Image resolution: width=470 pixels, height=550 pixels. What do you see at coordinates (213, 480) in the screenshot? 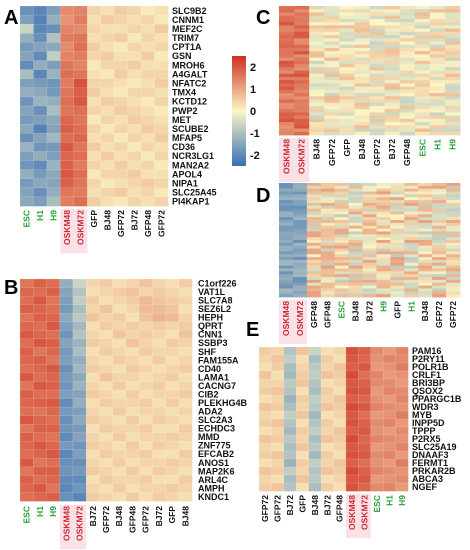
I see `gene-label: ARL4C` at bounding box center [213, 480].